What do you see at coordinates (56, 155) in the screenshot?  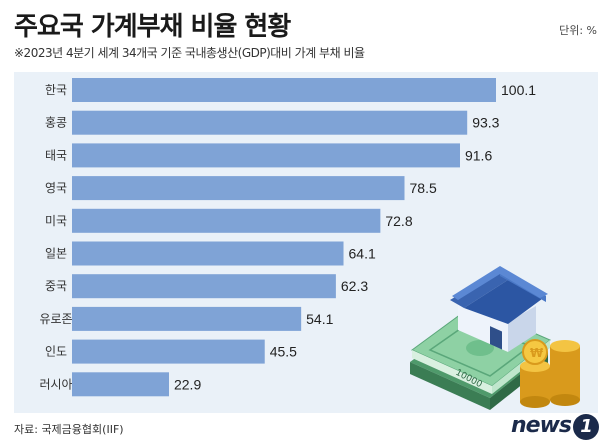 I see `category-label: 태국` at bounding box center [56, 155].